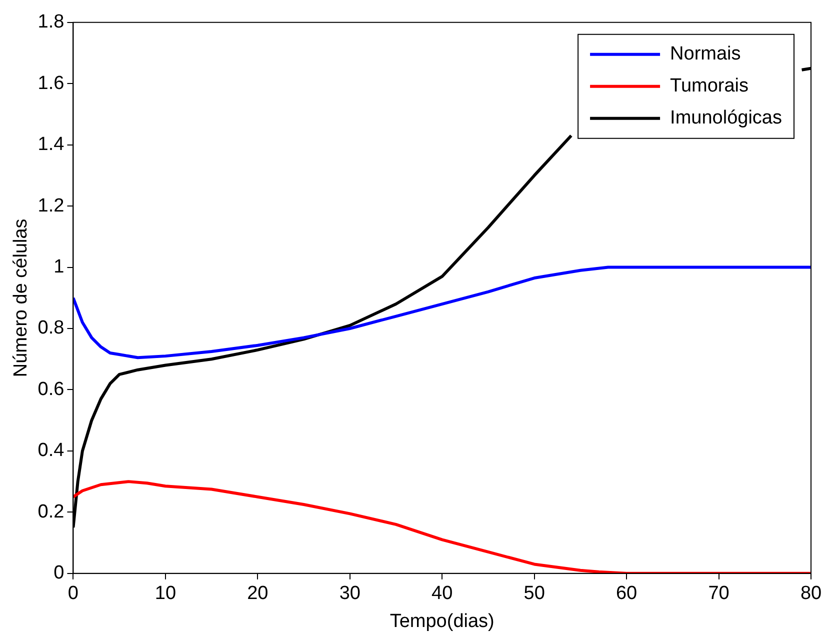 This screenshot has height=643, width=833. Describe the element at coordinates (51, 83) in the screenshot. I see `y-tick-label: 1.6` at that location.